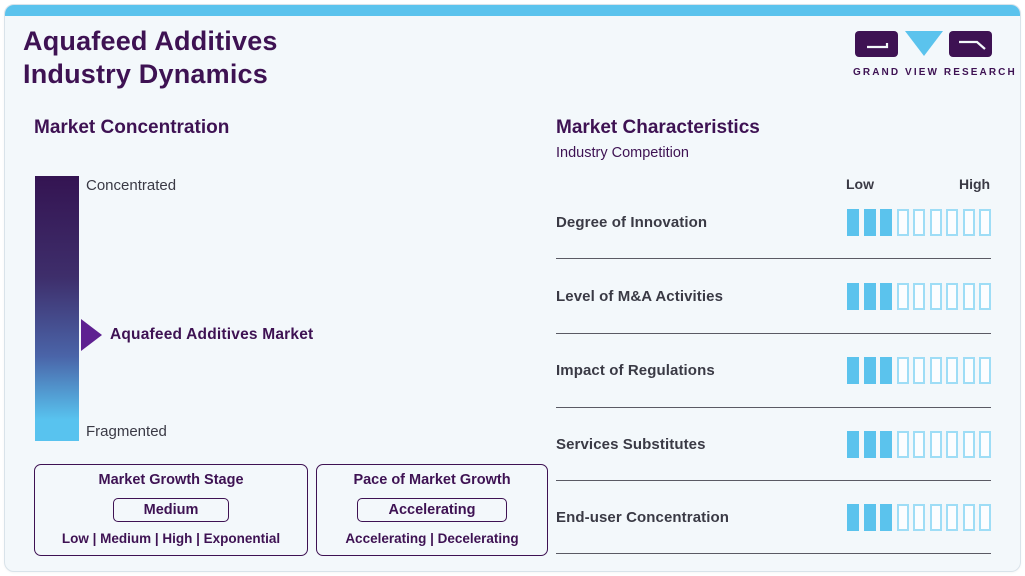 Image resolution: width=1025 pixels, height=576 pixels. What do you see at coordinates (640, 296) in the screenshot?
I see `characteristic-label: Level of M&A Activities` at bounding box center [640, 296].